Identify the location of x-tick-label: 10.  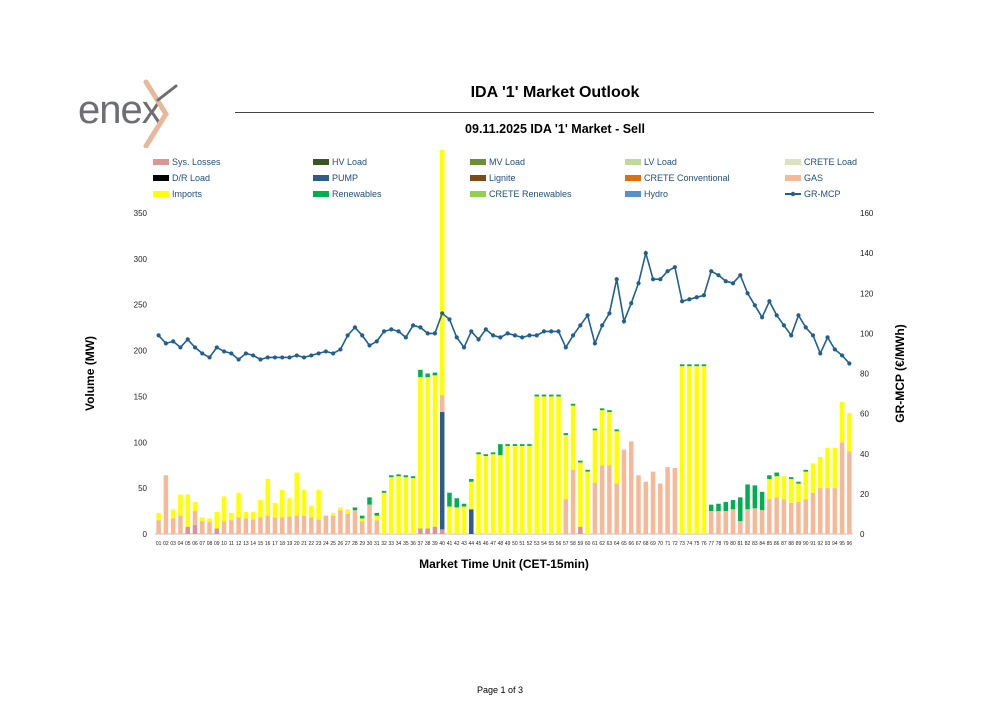
(224, 544).